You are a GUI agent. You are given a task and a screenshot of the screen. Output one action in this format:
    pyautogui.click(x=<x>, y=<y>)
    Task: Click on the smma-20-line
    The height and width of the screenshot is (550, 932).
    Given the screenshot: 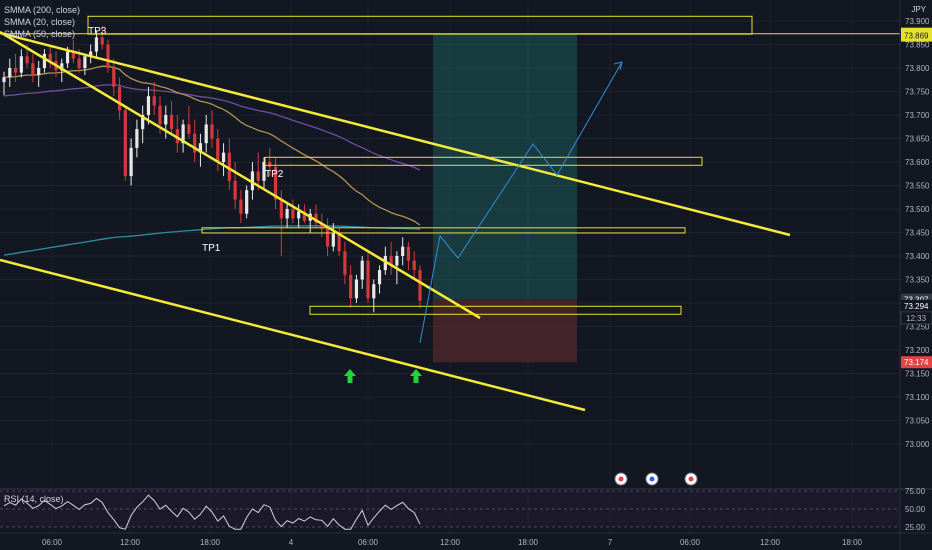 What is the action you would take?
    pyautogui.click(x=212, y=145)
    